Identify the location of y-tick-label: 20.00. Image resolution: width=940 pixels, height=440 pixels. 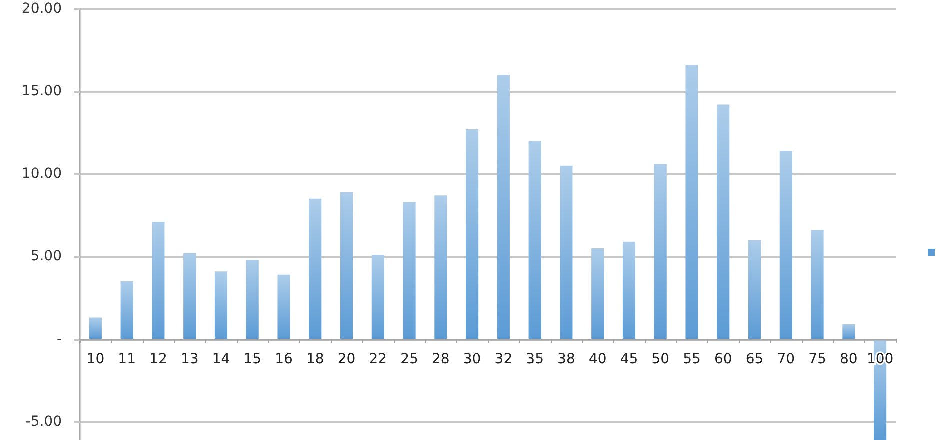
(42, 9).